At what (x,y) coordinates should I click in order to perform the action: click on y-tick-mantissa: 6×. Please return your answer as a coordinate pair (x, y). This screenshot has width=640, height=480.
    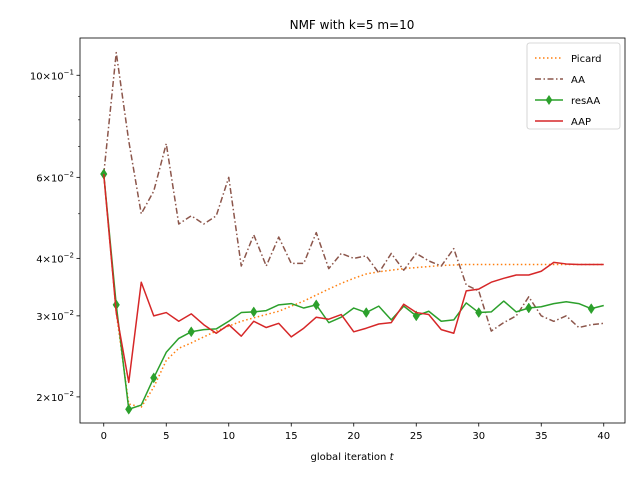
    Looking at the image, I should click on (43, 178).